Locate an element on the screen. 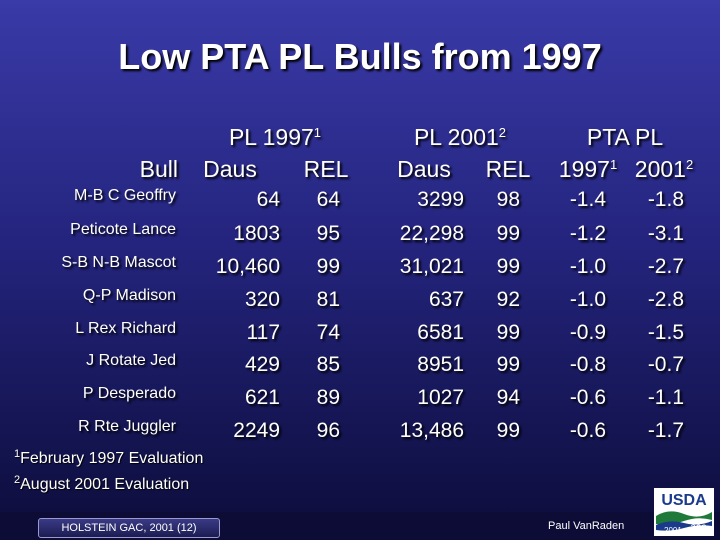  header-year-2001: 20012 is located at coordinates (664, 169).